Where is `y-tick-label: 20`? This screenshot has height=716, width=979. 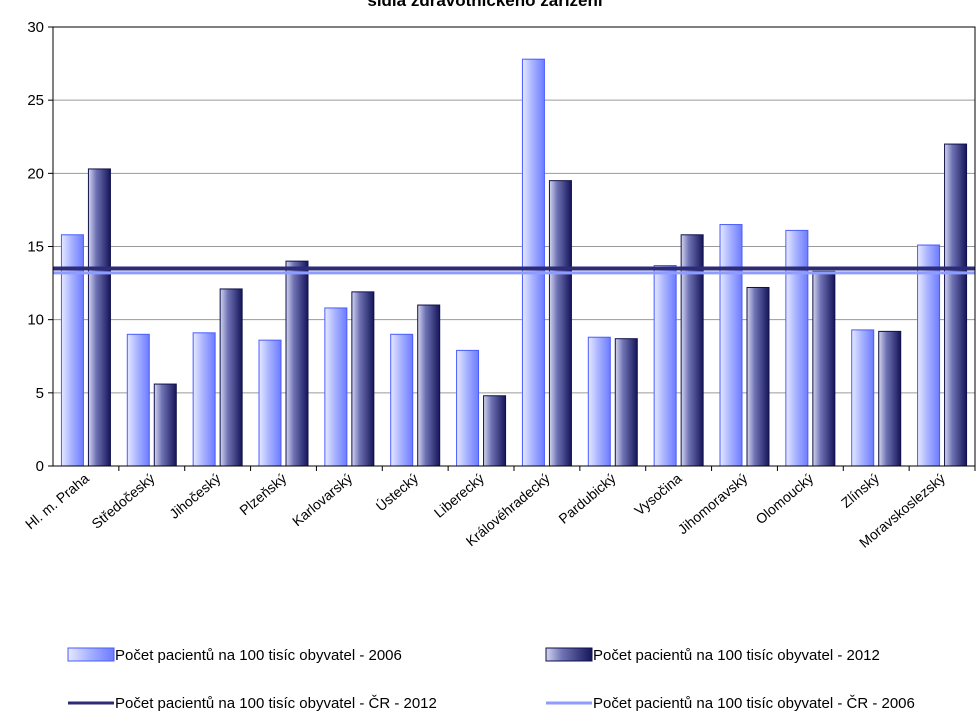
y-tick-label: 20 is located at coordinates (35, 173).